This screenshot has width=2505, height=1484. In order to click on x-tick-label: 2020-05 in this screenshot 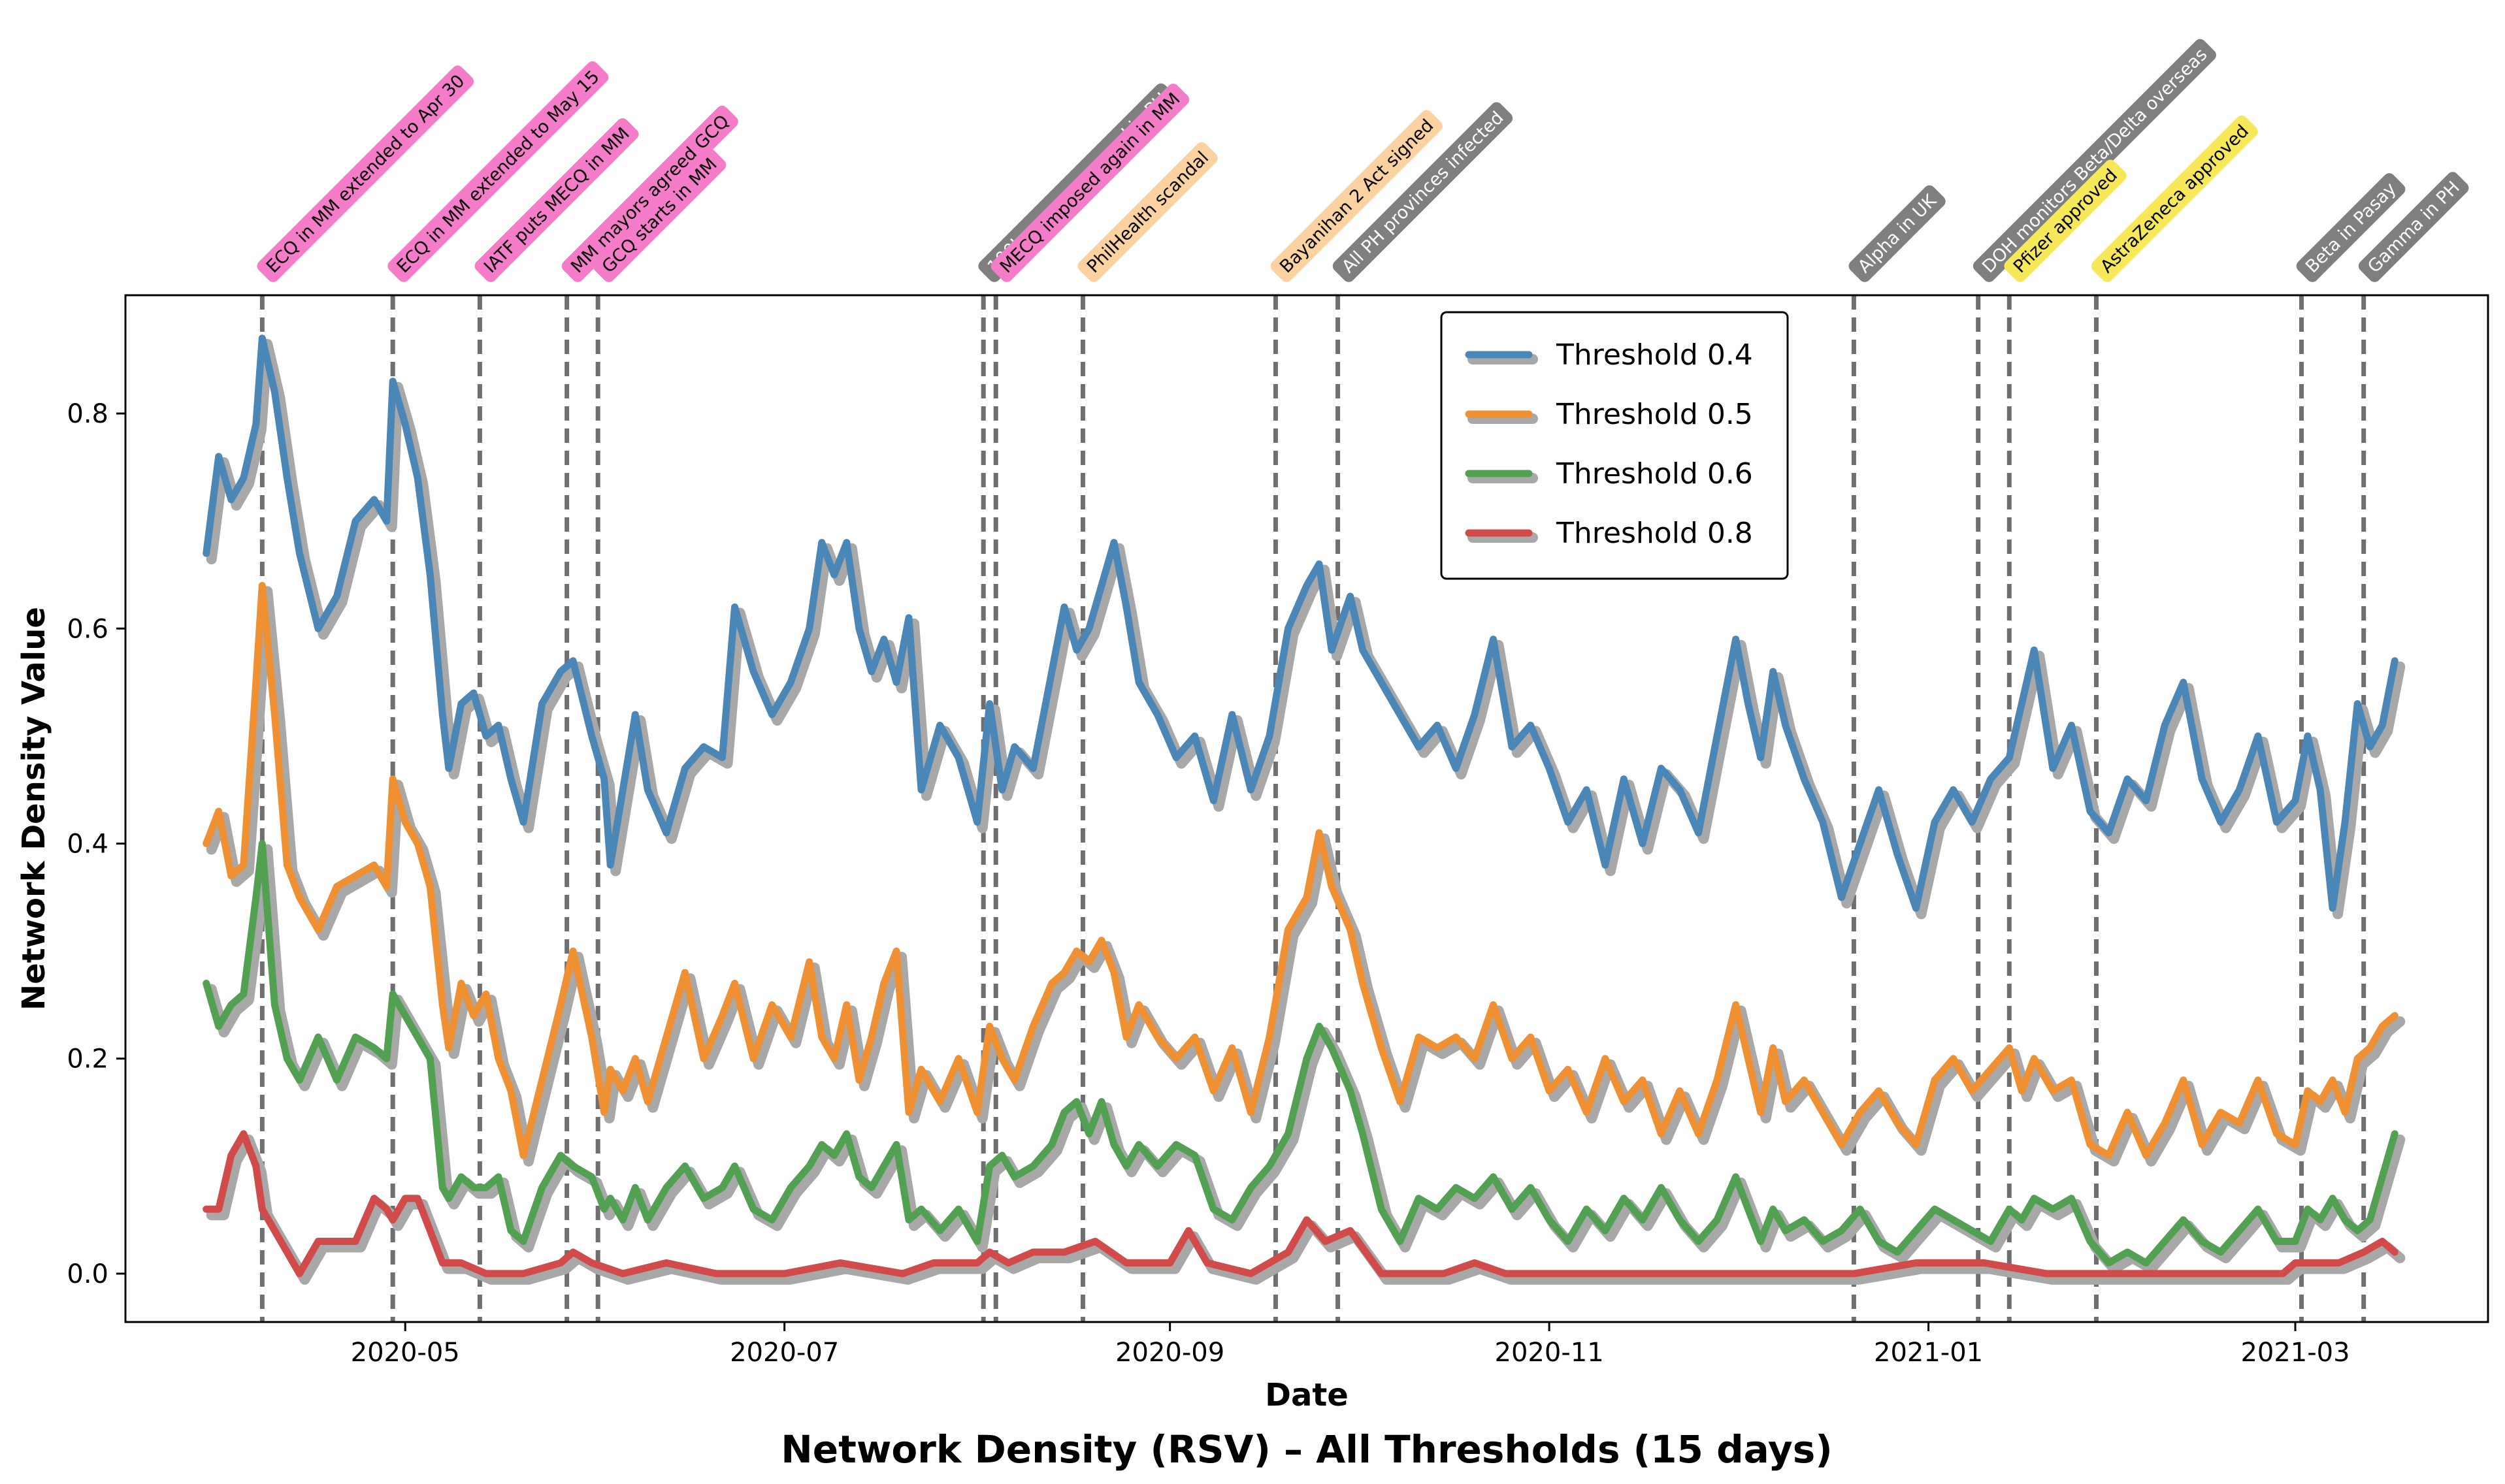, I will do `click(405, 1353)`.